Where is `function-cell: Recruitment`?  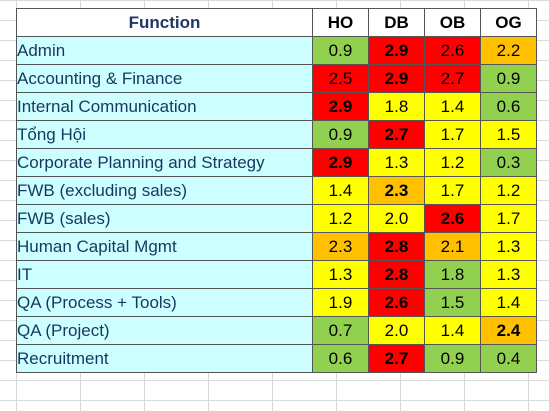 function-cell: Recruitment is located at coordinates (164, 358).